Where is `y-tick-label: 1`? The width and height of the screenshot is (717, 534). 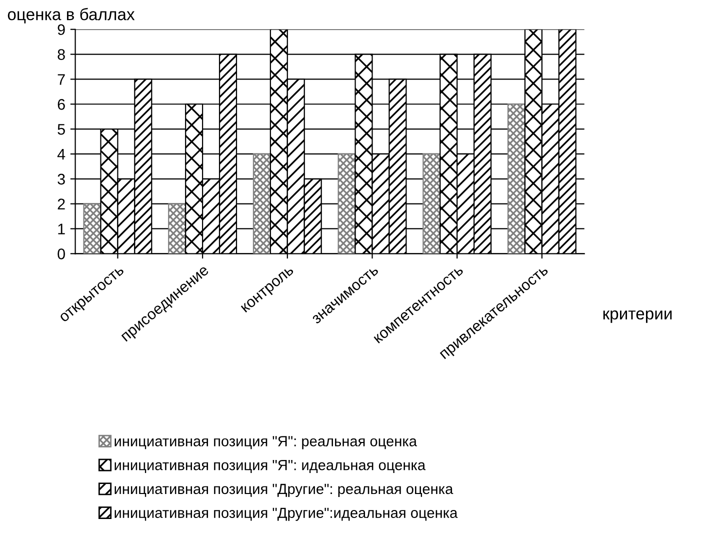
y-tick-label: 1 is located at coordinates (61, 229).